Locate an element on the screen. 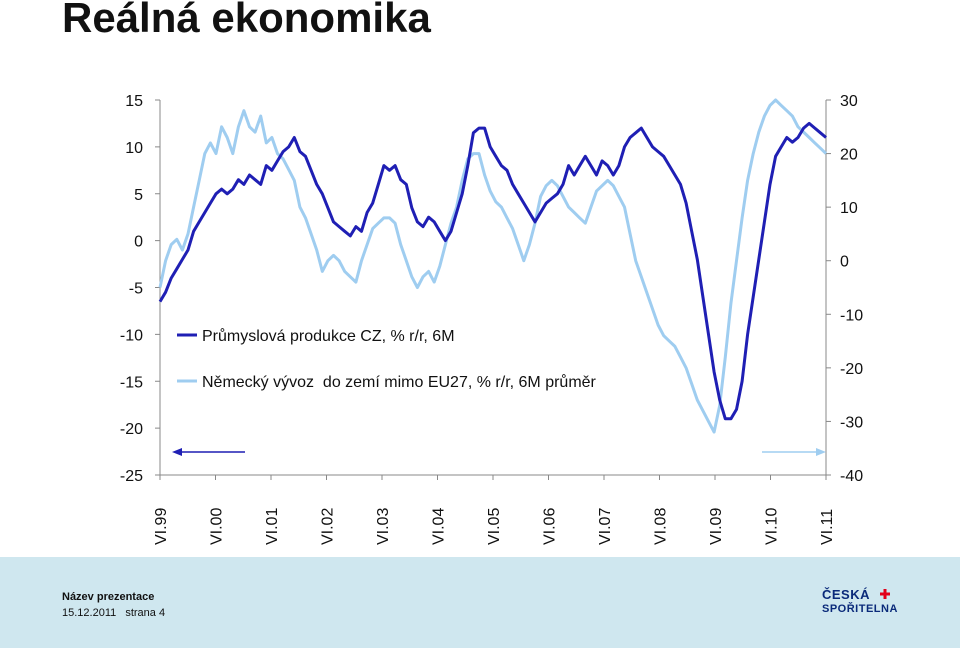 The height and width of the screenshot is (648, 960). right-tick-label: -20 is located at coordinates (851, 369).